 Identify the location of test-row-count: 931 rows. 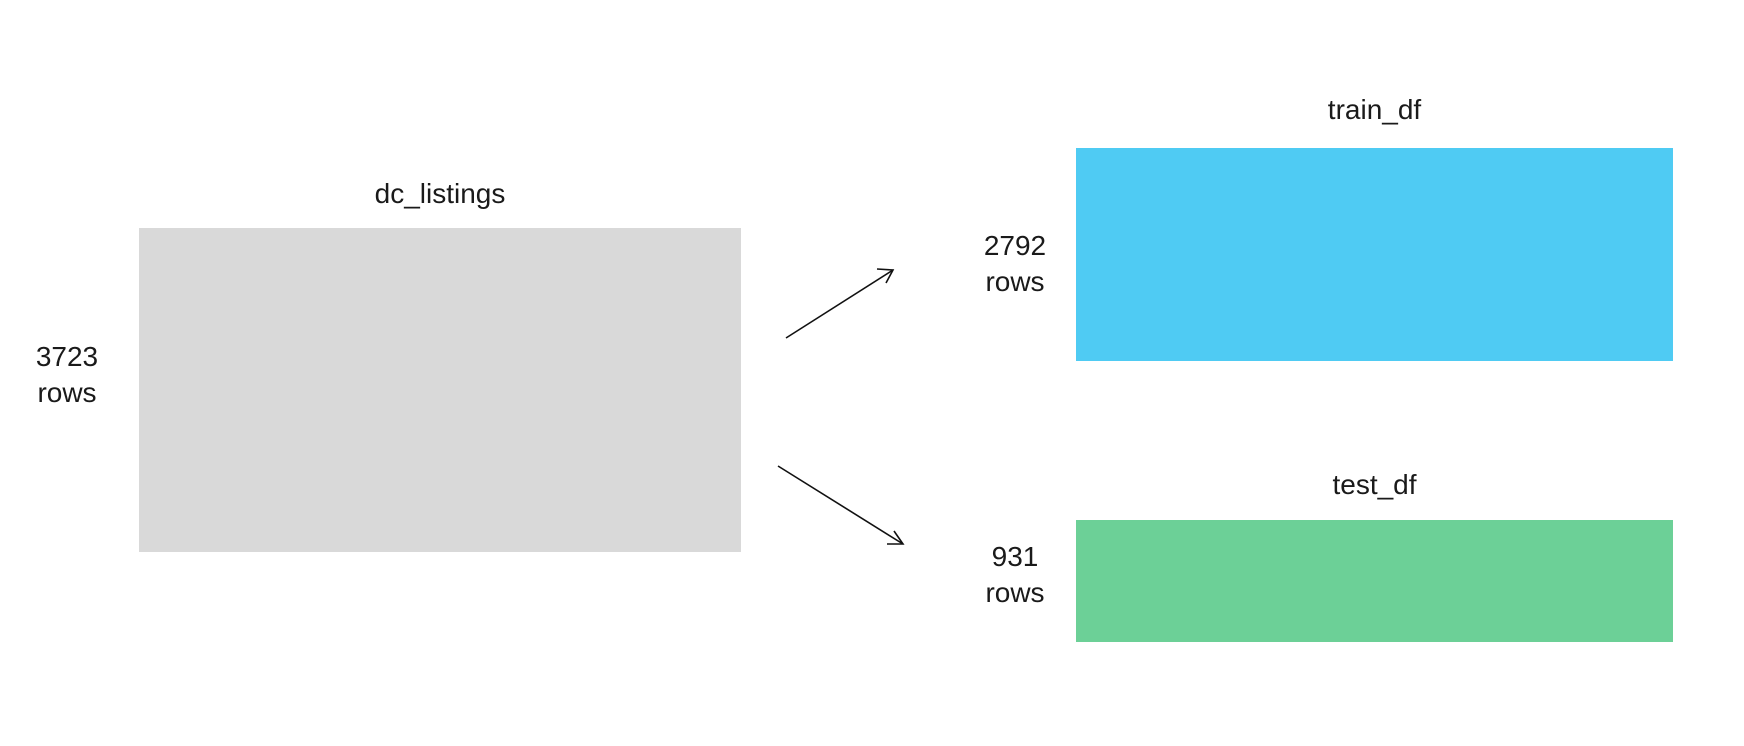
(1015, 575).